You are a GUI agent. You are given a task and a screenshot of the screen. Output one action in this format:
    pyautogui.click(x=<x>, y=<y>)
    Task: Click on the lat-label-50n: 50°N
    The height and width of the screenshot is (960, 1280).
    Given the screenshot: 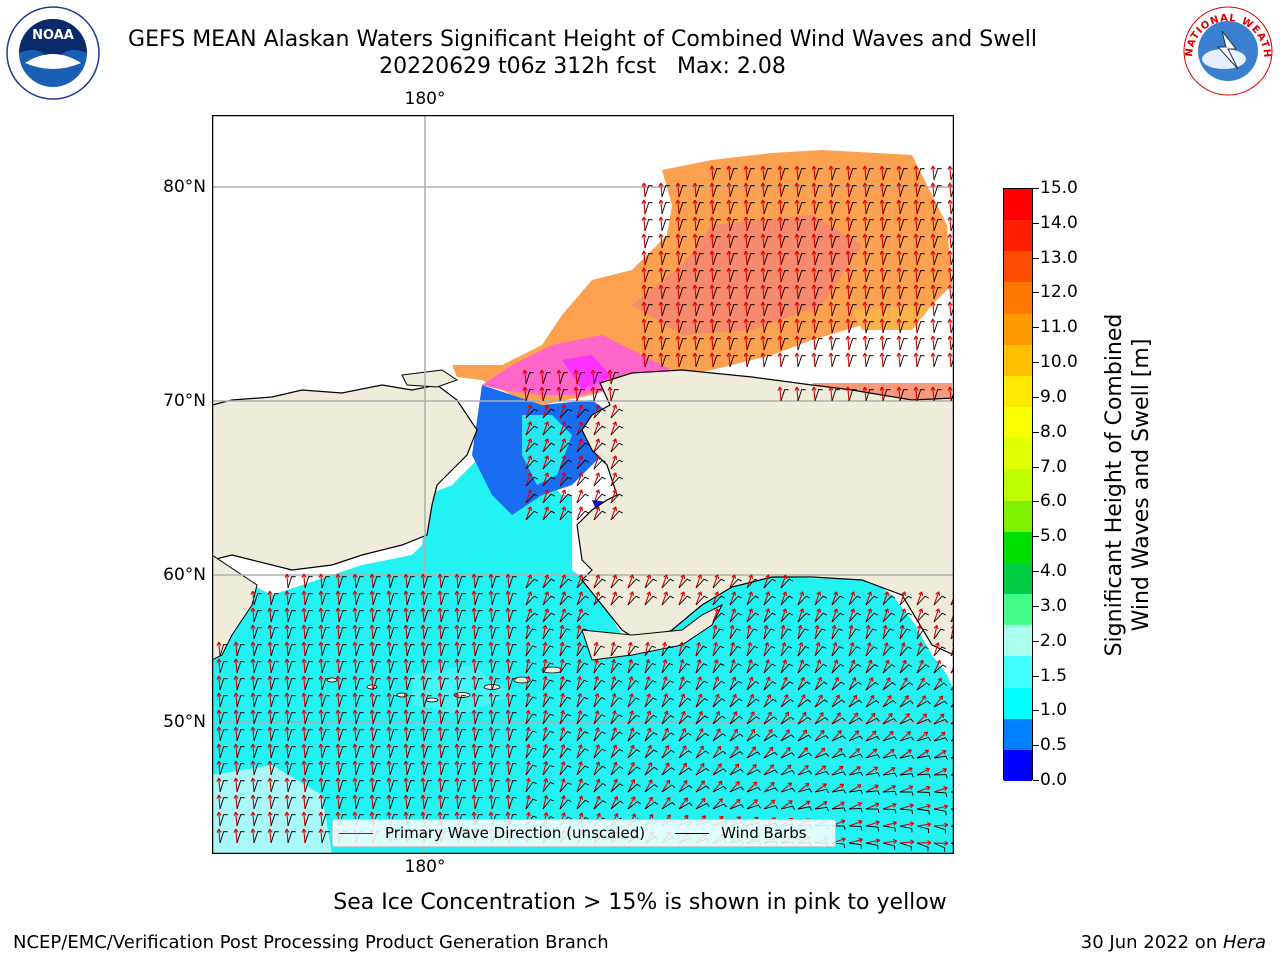 What is the action you would take?
    pyautogui.click(x=184, y=722)
    